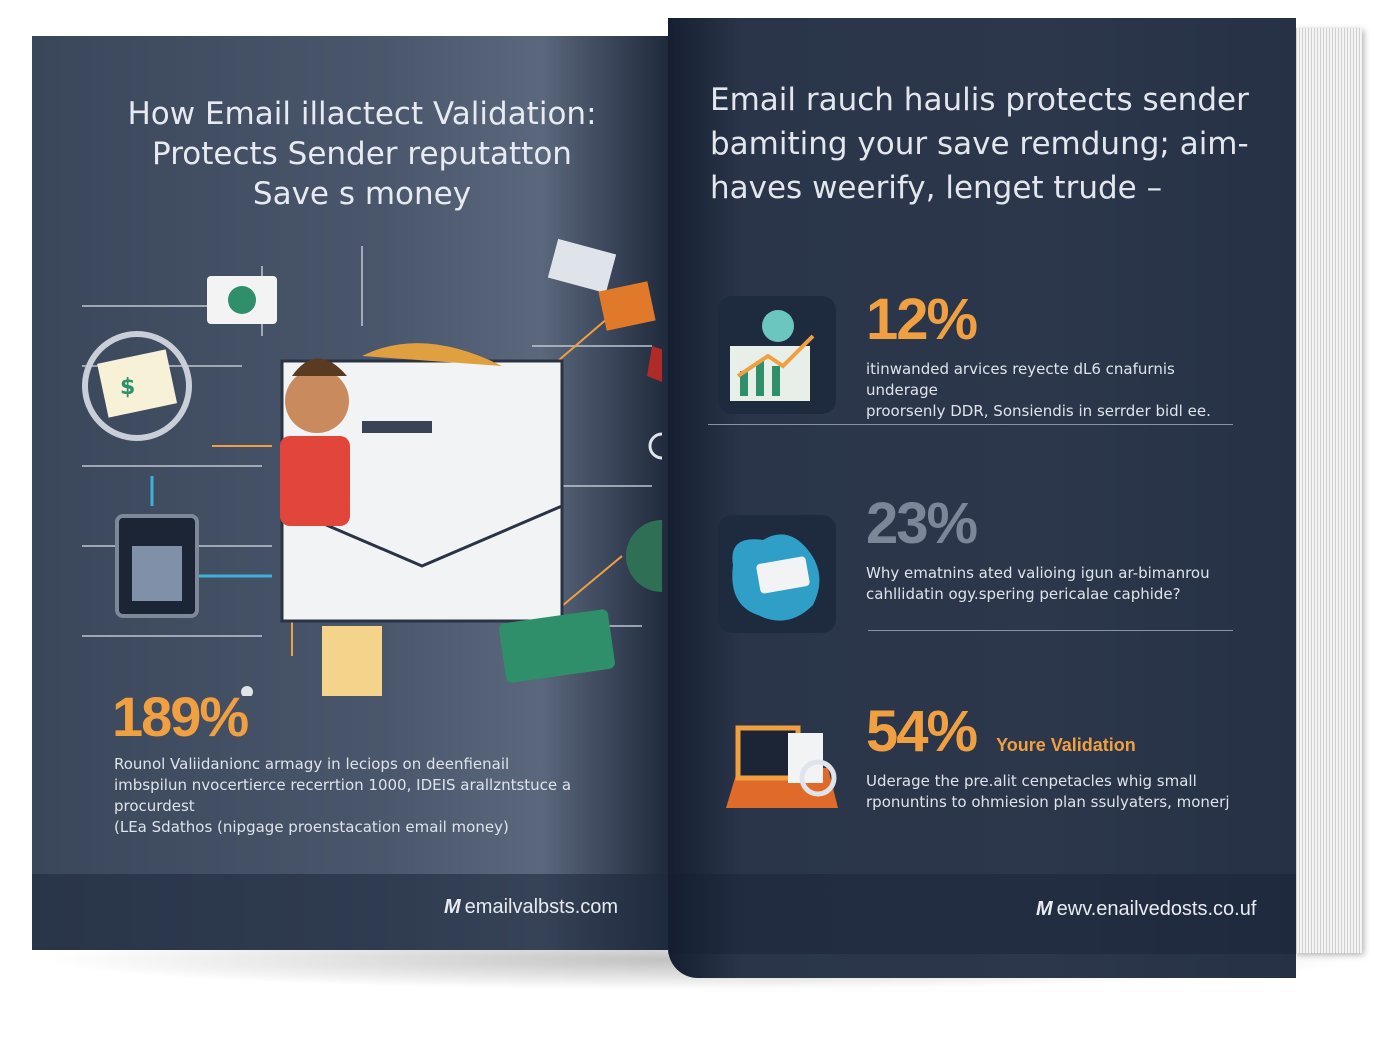 Image resolution: width=1384 pixels, height=1040 pixels. What do you see at coordinates (180, 716) in the screenshot?
I see `left-stat: 189%` at bounding box center [180, 716].